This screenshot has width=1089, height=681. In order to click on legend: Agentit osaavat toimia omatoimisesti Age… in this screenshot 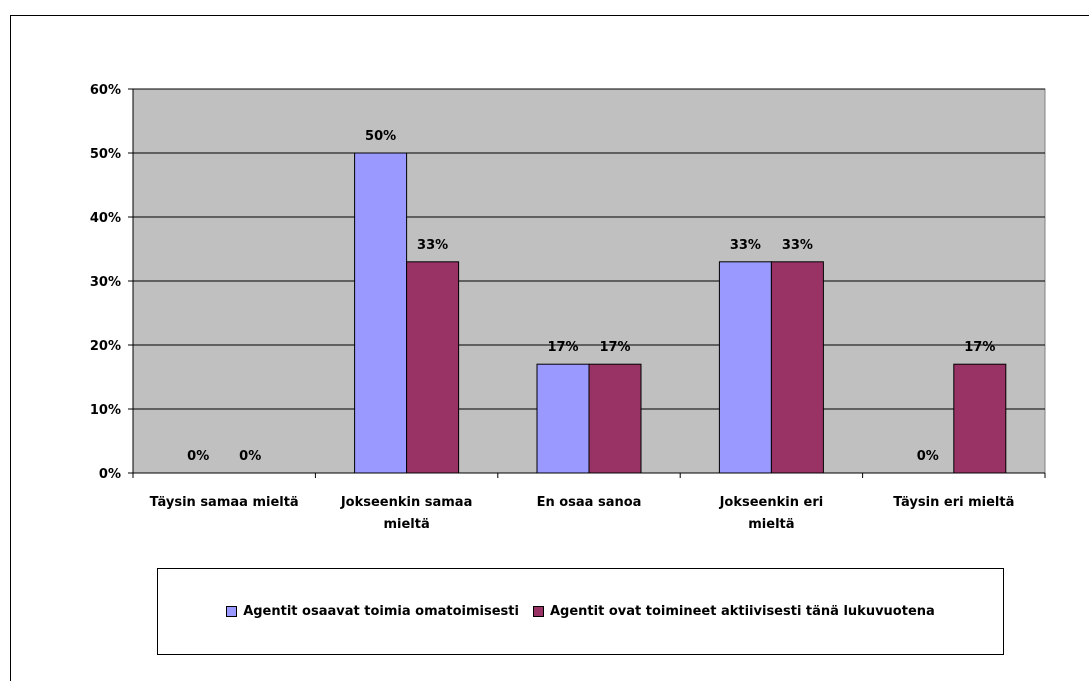, I will do `click(580, 611)`.